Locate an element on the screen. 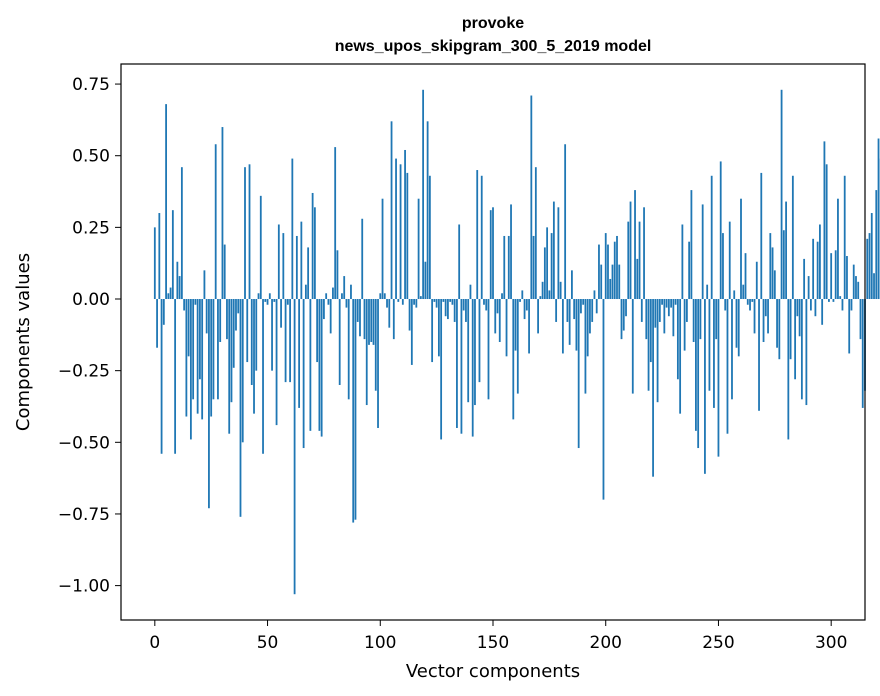 The image size is (880, 696). y-tick-label: 0.25 is located at coordinates (91, 228).